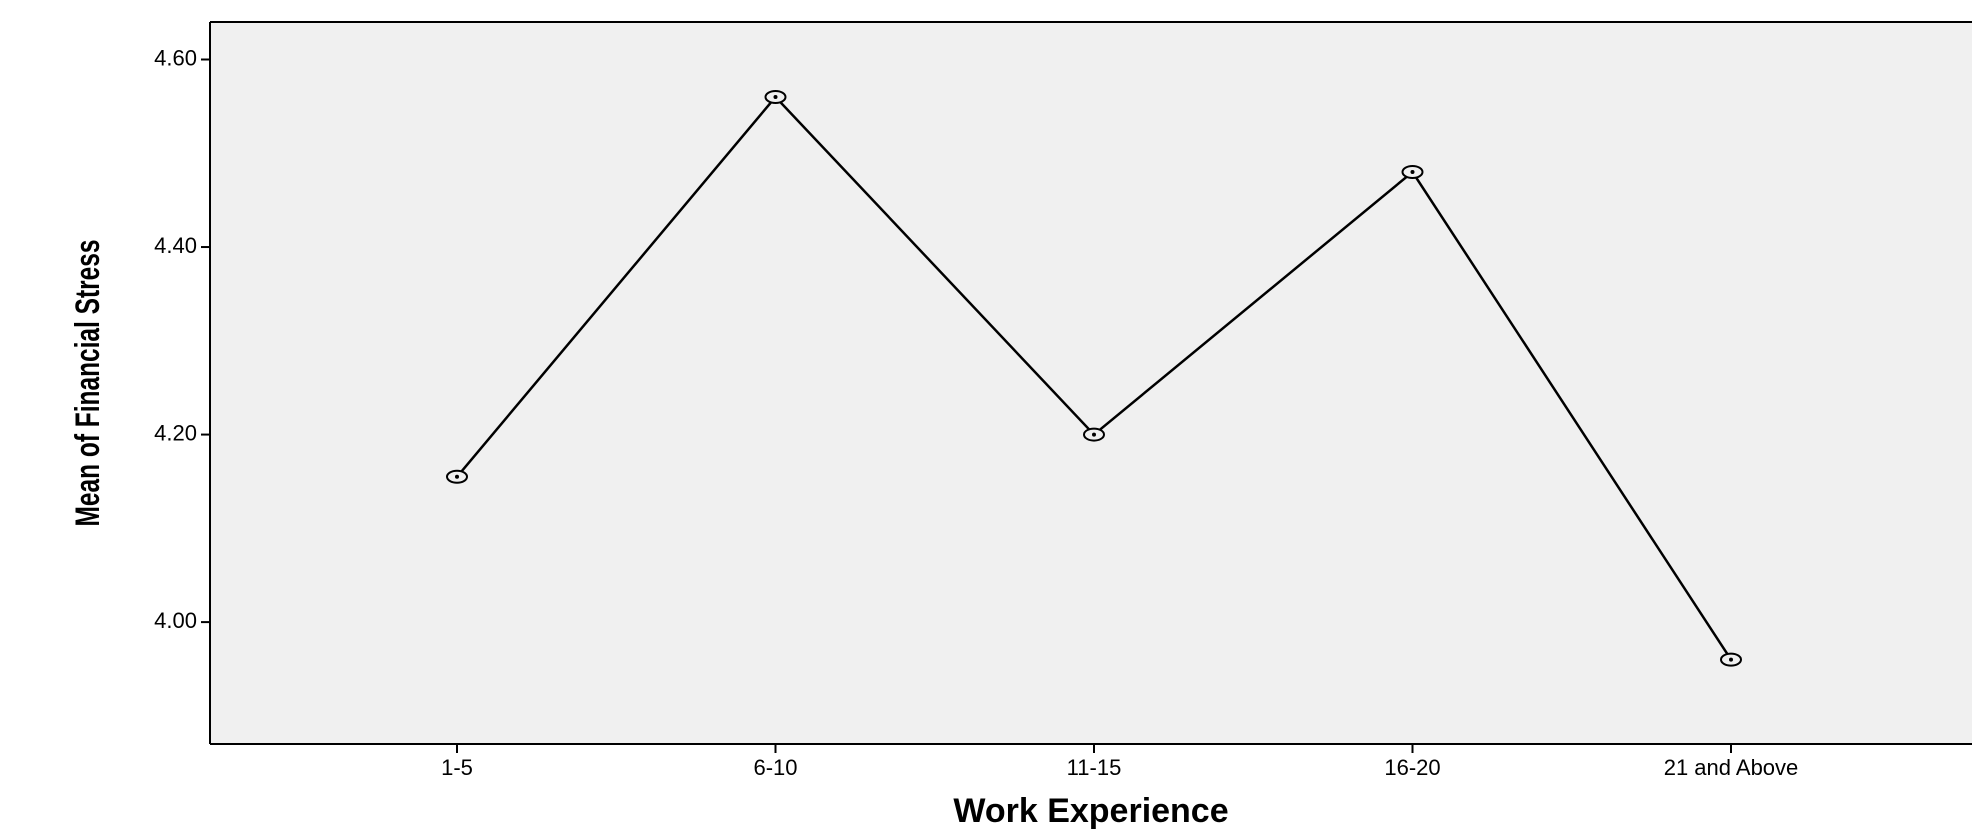 The height and width of the screenshot is (838, 1972). What do you see at coordinates (775, 767) in the screenshot?
I see `x-tick-label: 6-10` at bounding box center [775, 767].